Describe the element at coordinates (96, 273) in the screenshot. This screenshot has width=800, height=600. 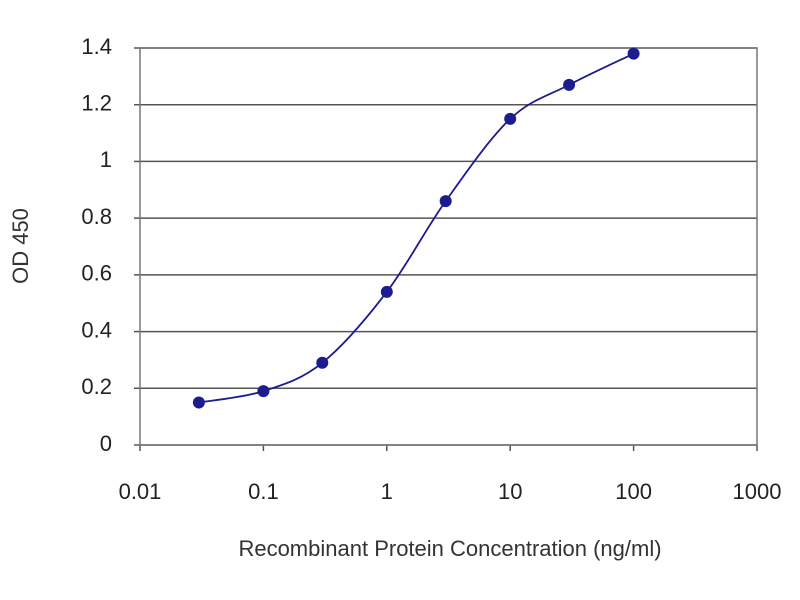
I see `y-tick-label: 0.6` at that location.